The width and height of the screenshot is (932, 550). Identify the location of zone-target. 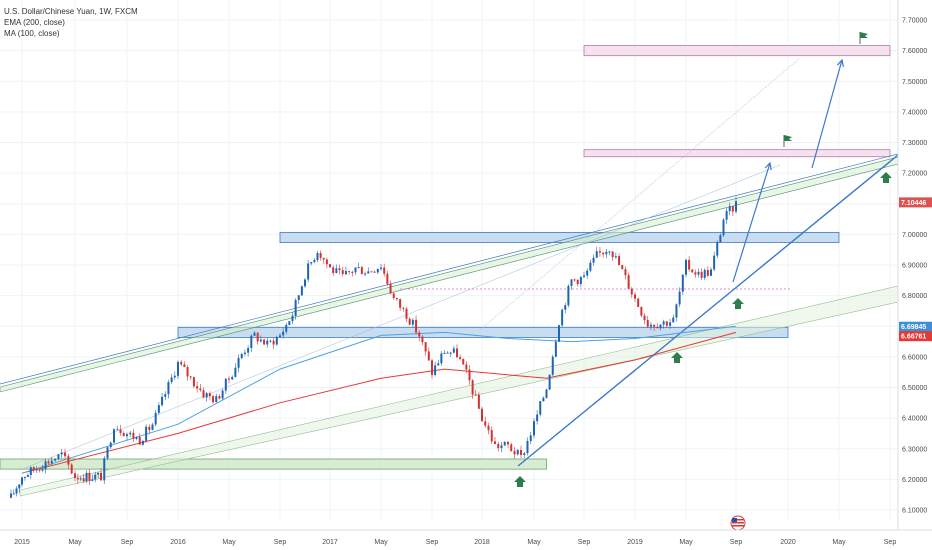
(737, 153).